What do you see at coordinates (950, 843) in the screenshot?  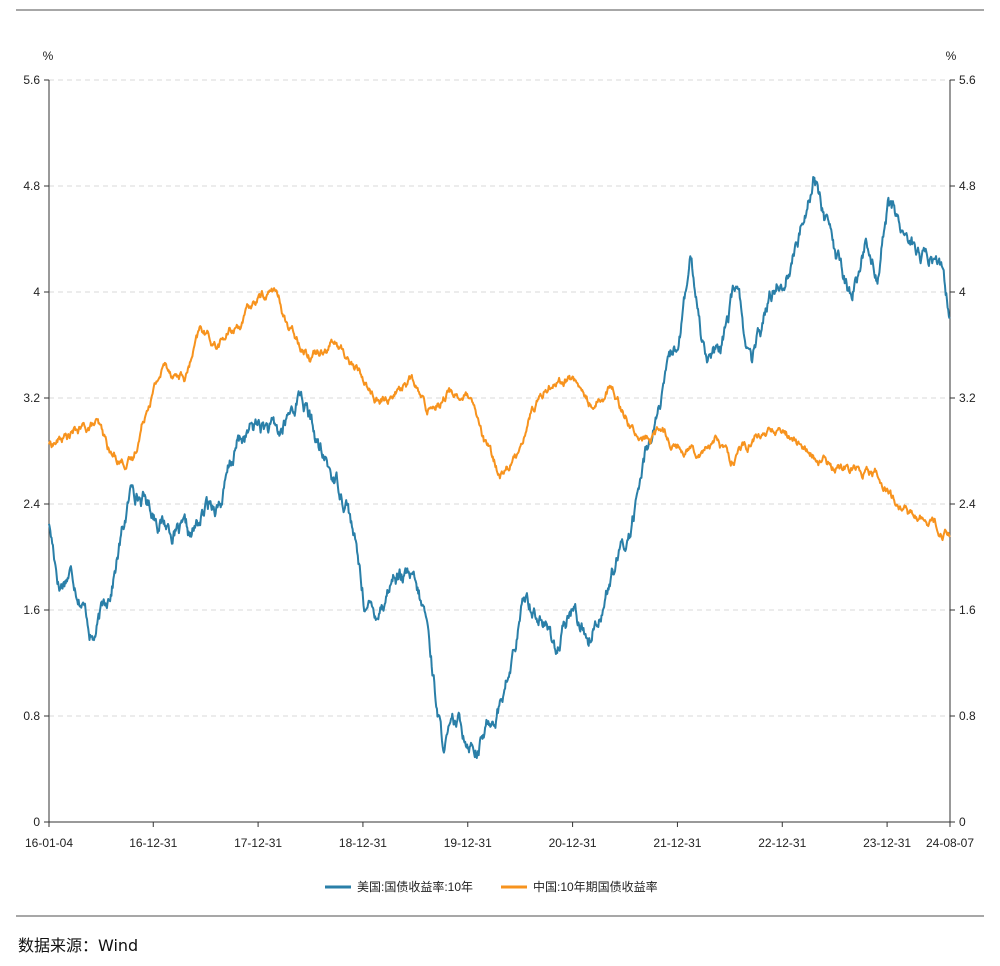 I see `x-tick-label: 24-08-07` at bounding box center [950, 843].